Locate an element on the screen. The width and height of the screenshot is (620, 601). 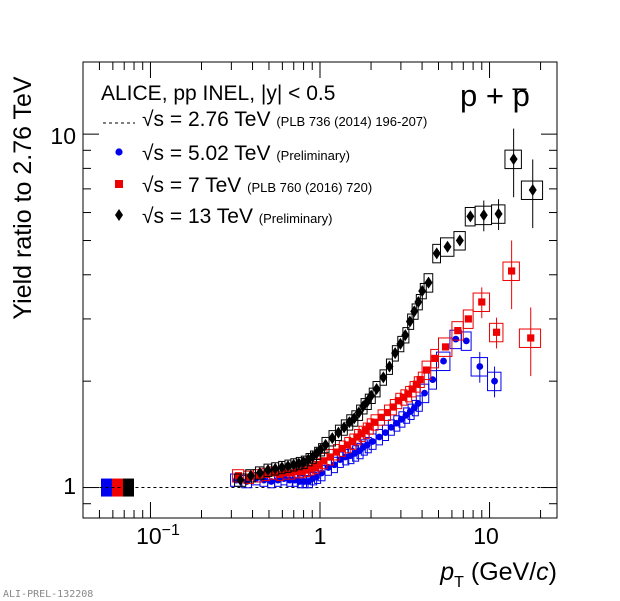
legend-entry-s13: √s = 13 TeV (Preliminary) is located at coordinates (223, 216).